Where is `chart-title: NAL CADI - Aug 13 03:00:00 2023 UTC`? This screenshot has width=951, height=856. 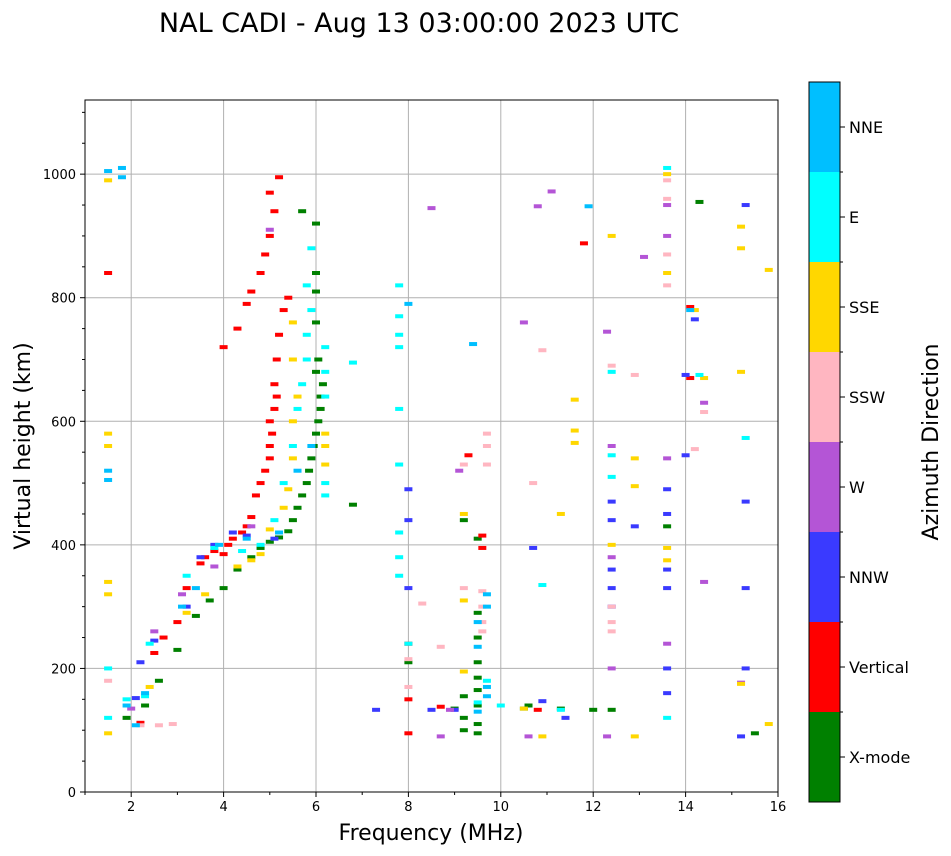 chart-title: NAL CADI - Aug 13 03:00:00 2023 UTC is located at coordinates (419, 23).